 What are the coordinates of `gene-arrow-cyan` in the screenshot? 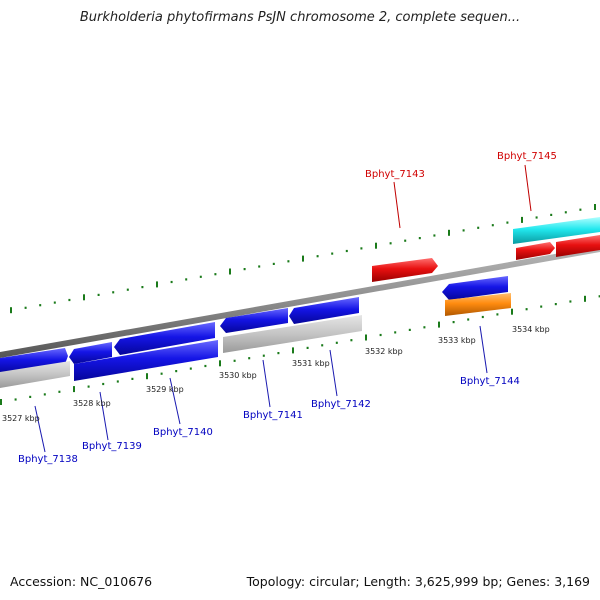 It's located at (556, 230).